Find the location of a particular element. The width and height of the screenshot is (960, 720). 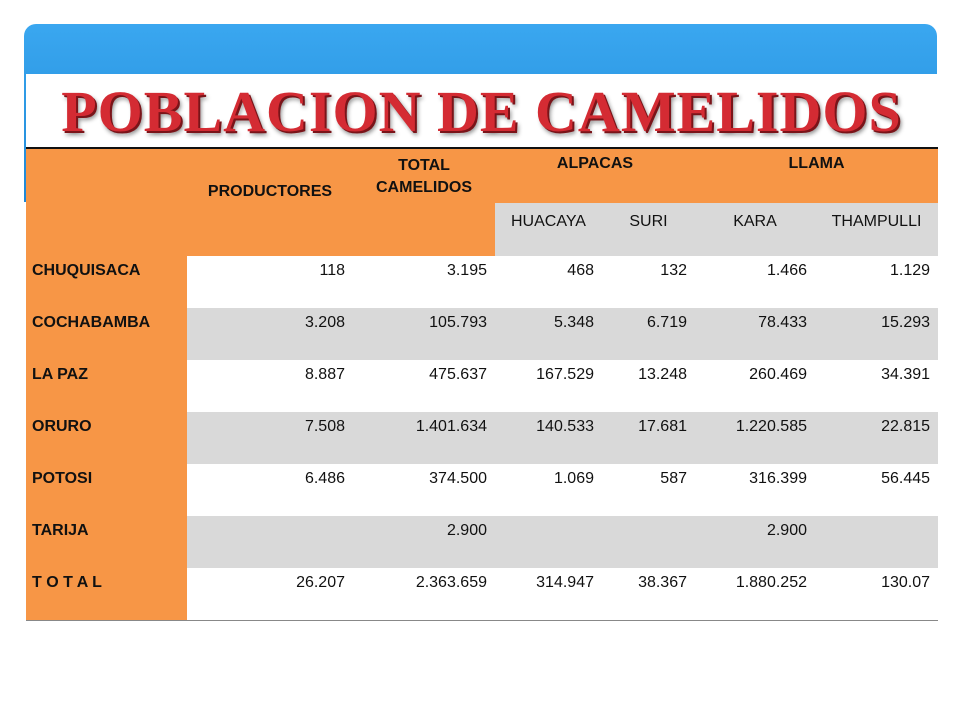

col-header-huacaya: HUACAYA is located at coordinates (548, 229).